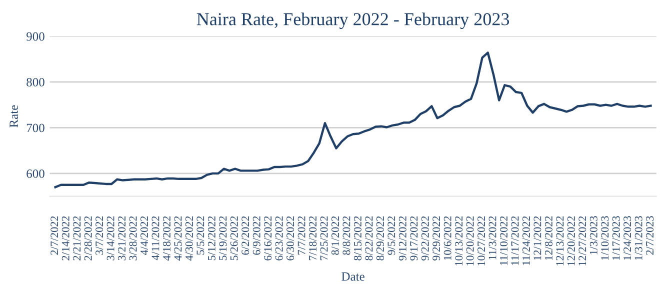  What do you see at coordinates (526, 240) in the screenshot?
I see `x-tick-label: 11/24/2022` at bounding box center [526, 240].